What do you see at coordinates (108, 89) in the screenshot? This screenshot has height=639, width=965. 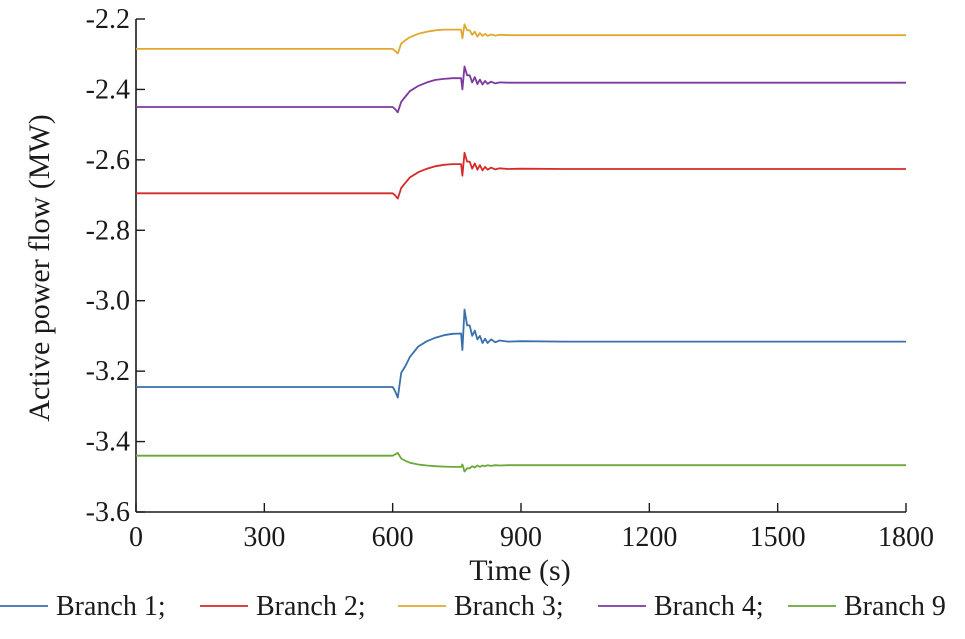 I see `y-tick-label: -2.4` at bounding box center [108, 89].